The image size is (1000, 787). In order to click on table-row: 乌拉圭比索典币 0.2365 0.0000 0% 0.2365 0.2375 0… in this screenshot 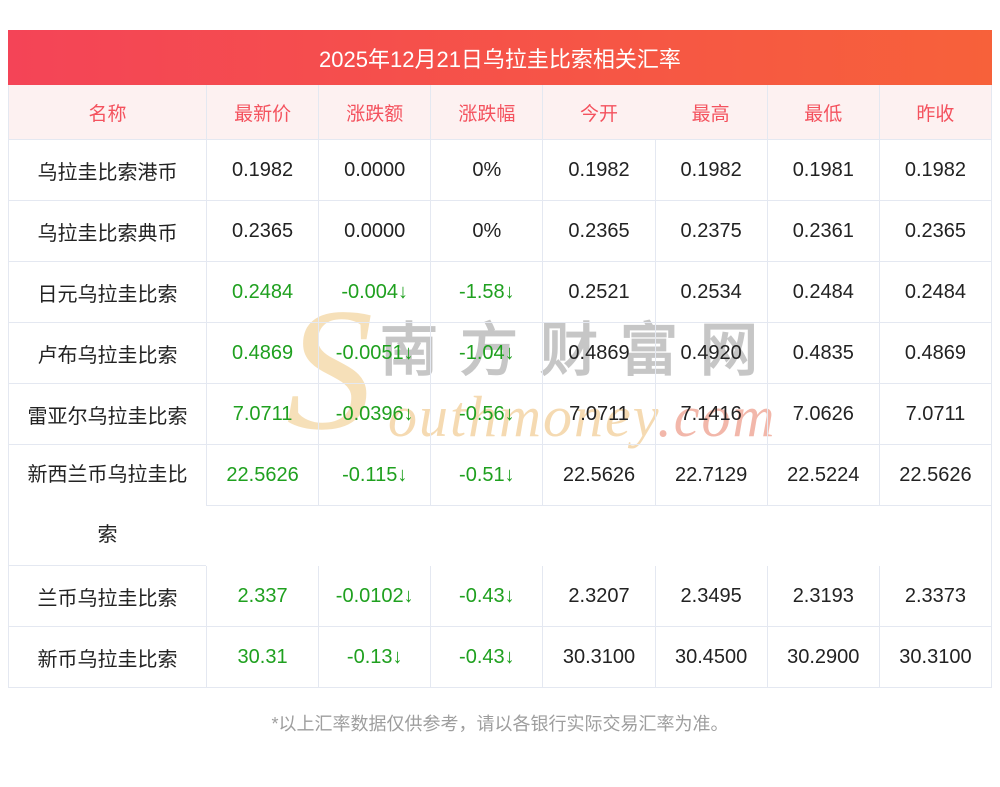, I will do `click(500, 231)`.